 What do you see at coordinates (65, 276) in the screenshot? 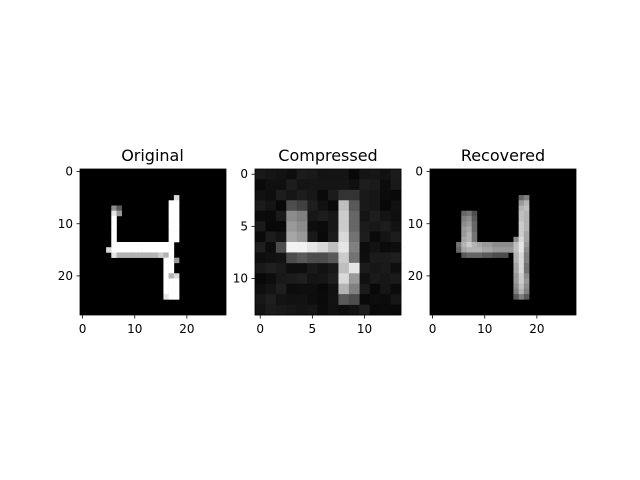
I see `y-tick-label: 20` at bounding box center [65, 276].